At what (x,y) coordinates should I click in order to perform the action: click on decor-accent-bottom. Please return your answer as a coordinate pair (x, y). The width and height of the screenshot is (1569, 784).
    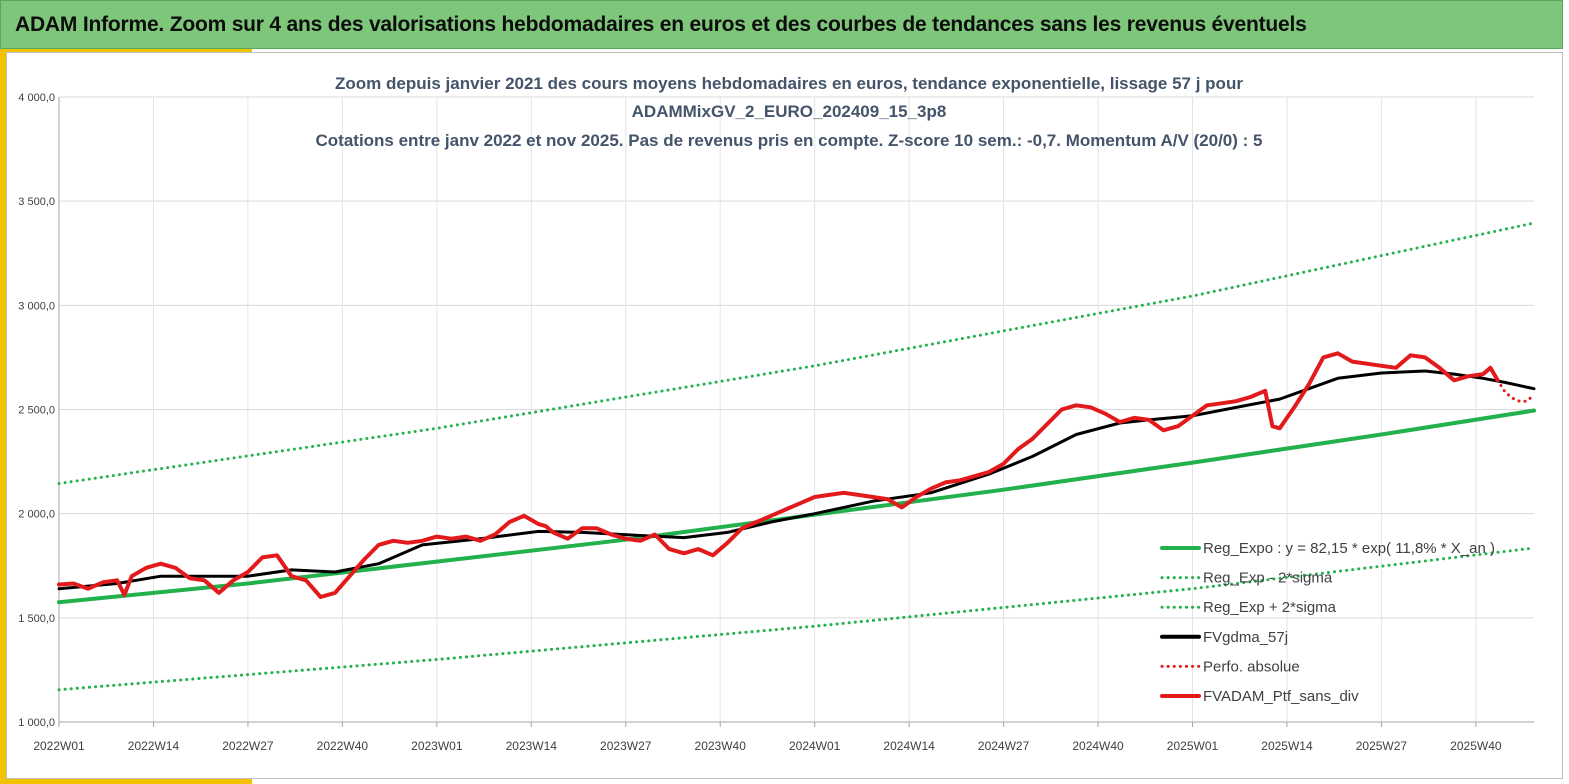
    Looking at the image, I should click on (126, 781).